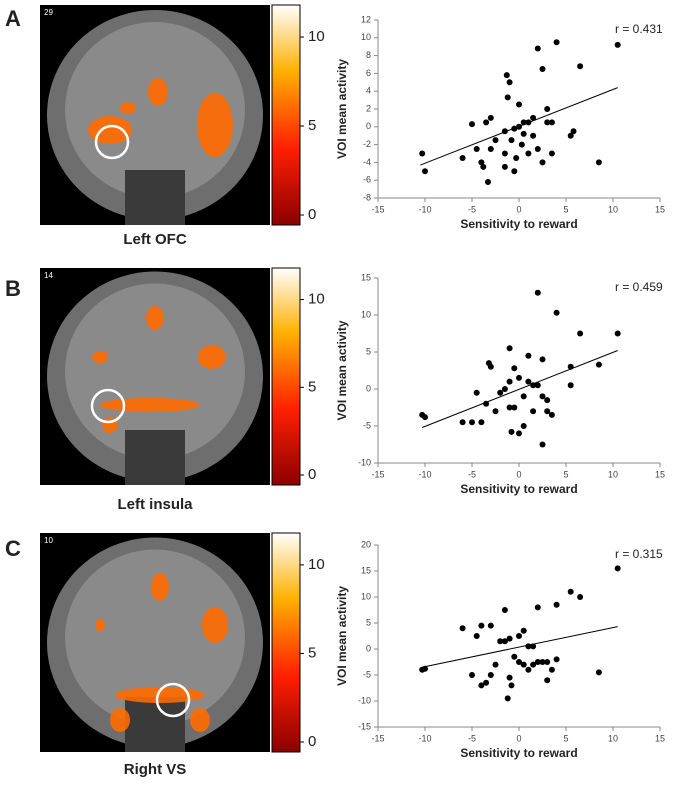 This screenshot has width=675, height=785. Describe the element at coordinates (519, 389) in the screenshot. I see `trendline` at that location.